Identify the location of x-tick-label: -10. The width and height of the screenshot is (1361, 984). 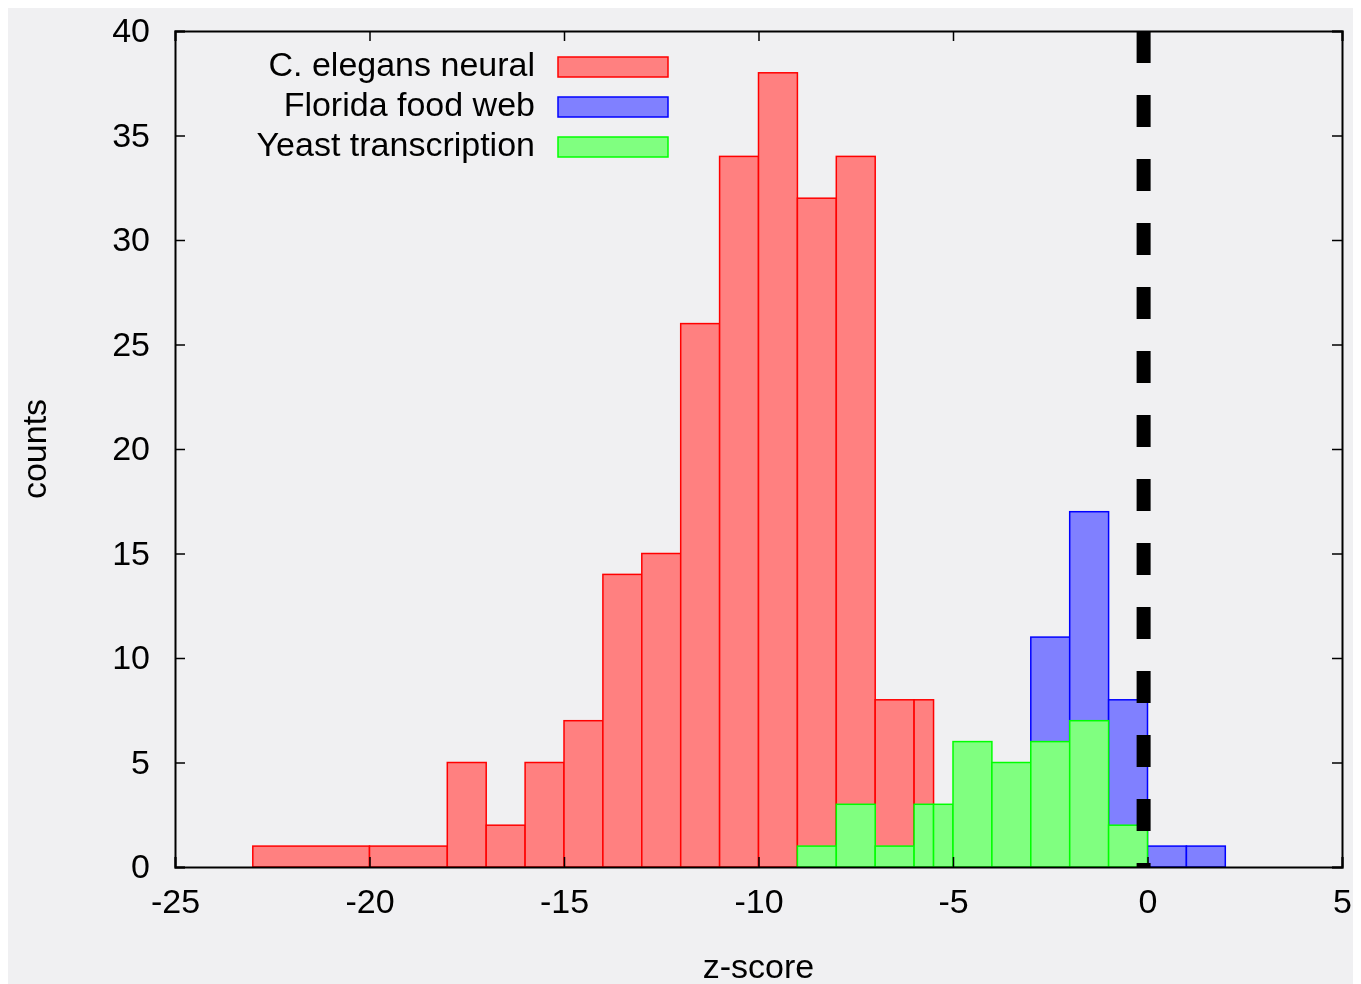
(759, 901).